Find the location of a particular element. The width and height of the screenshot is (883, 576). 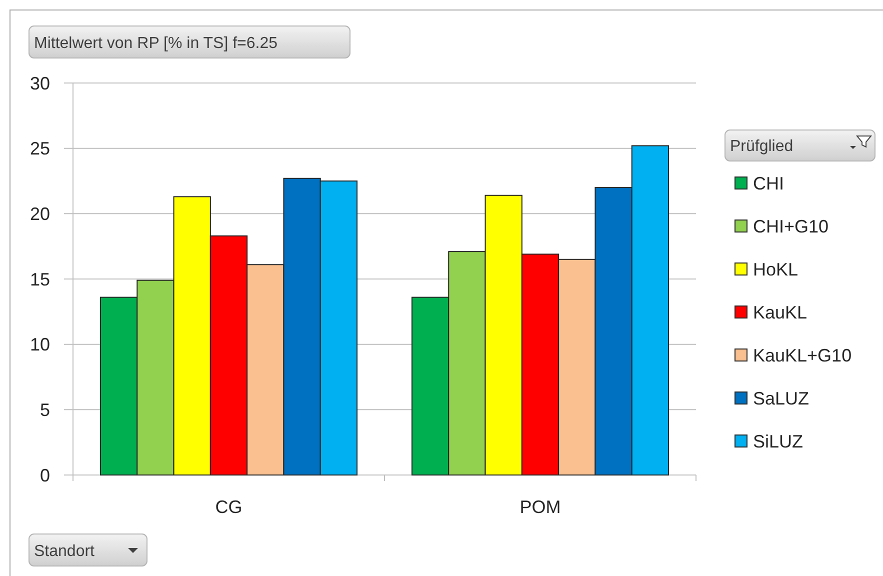

x-tick-label: CG is located at coordinates (228, 507).